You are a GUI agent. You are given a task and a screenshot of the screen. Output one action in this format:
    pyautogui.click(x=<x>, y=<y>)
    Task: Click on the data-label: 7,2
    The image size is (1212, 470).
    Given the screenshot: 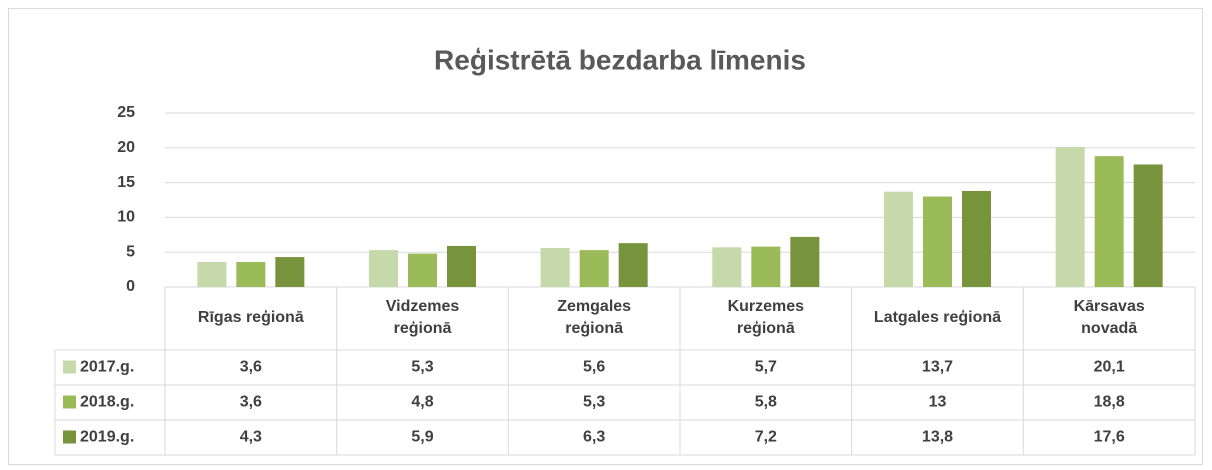 What is the action you would take?
    pyautogui.click(x=766, y=437)
    